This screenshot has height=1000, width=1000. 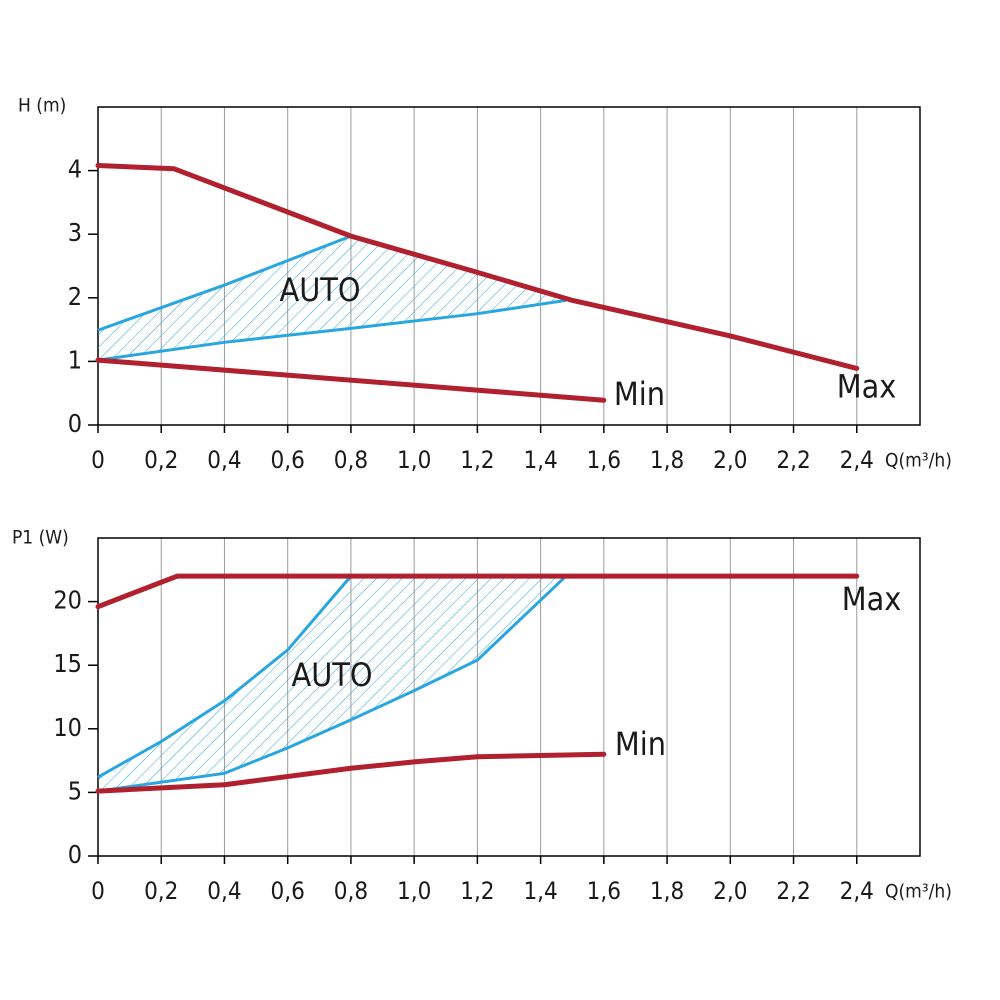 What do you see at coordinates (75, 232) in the screenshot?
I see `y-tick-label: 3` at bounding box center [75, 232].